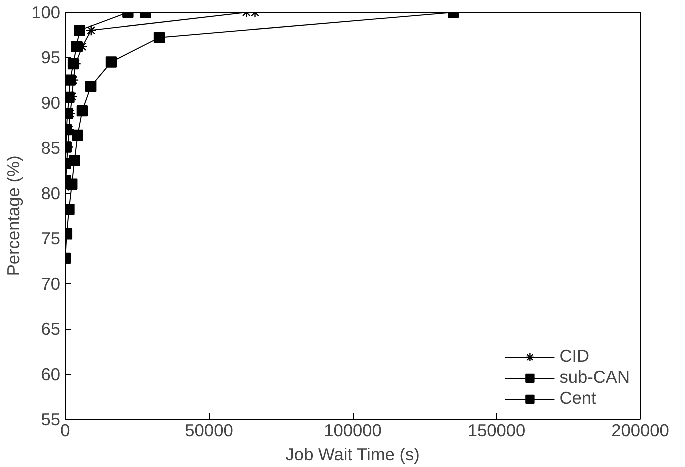 The height and width of the screenshot is (467, 685). Describe the element at coordinates (51, 193) in the screenshot. I see `y-tick-label: 80` at that location.